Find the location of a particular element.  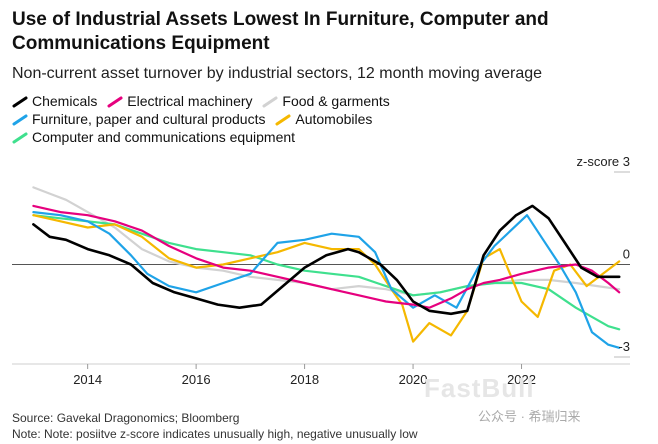

legend-label-food-garments: Food & garments is located at coordinates (336, 101).